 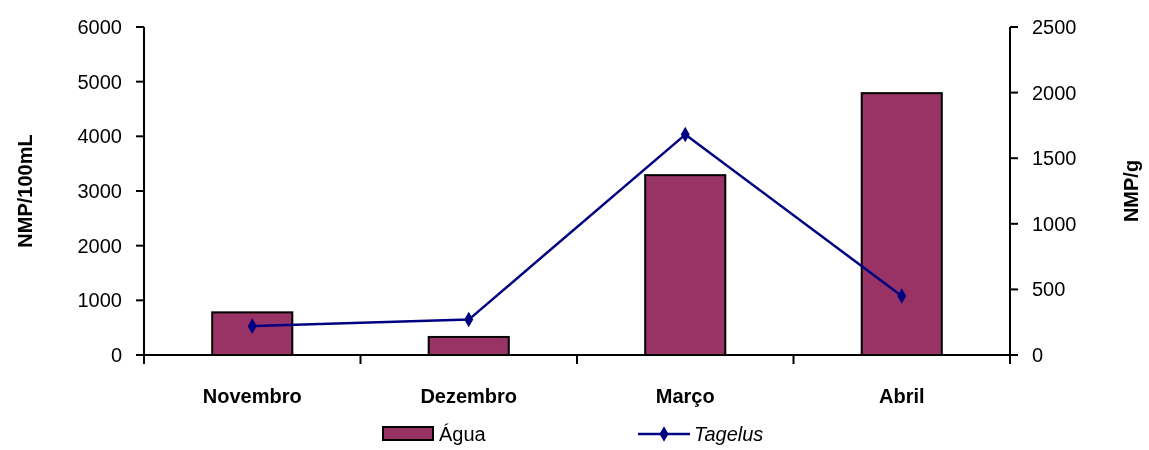 What do you see at coordinates (1054, 223) in the screenshot?
I see `y2-tick-label: 1000` at bounding box center [1054, 223].